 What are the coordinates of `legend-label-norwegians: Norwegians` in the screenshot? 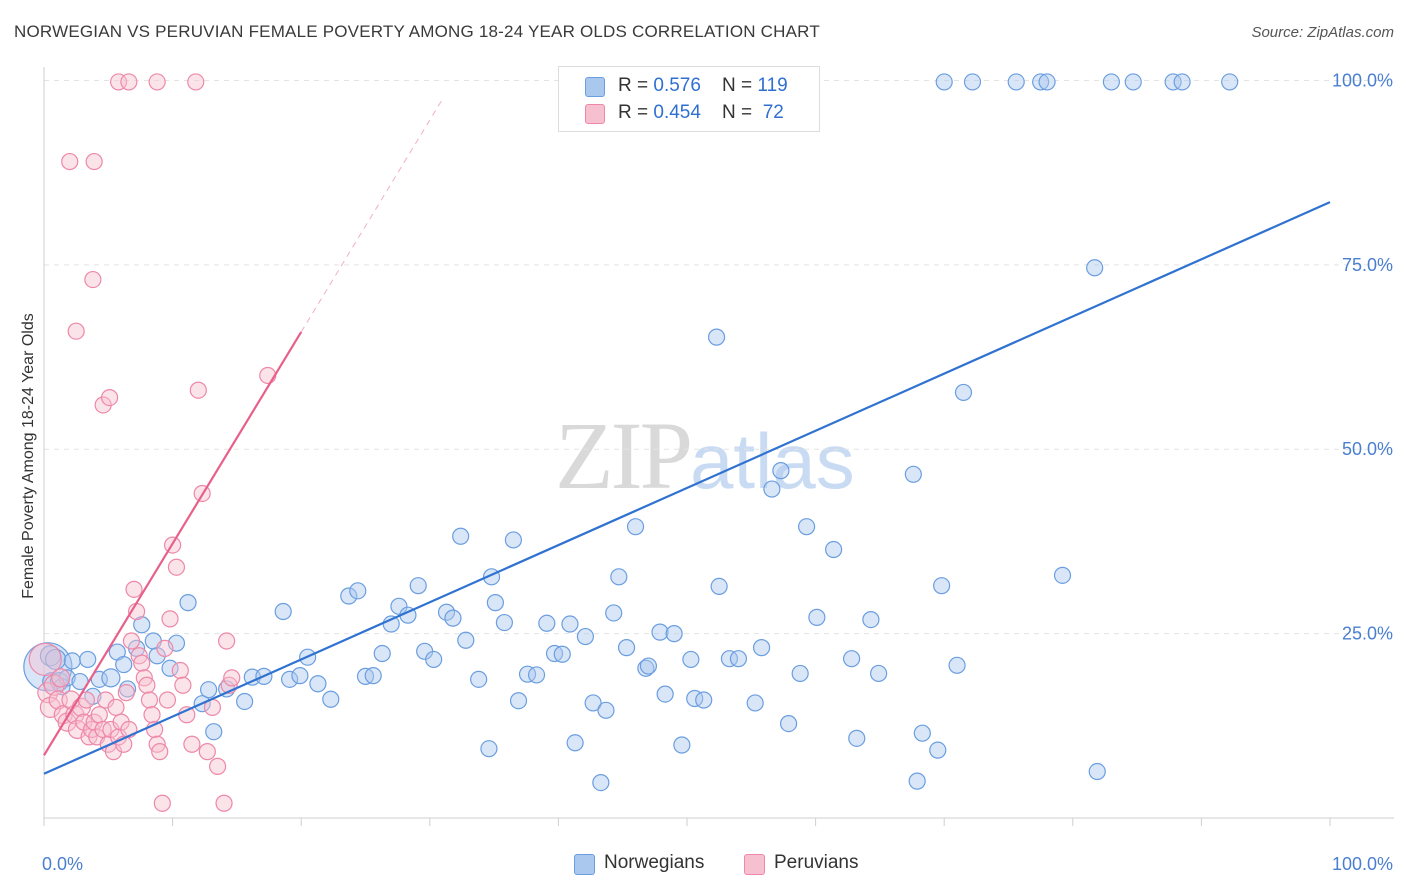 It's located at (654, 862).